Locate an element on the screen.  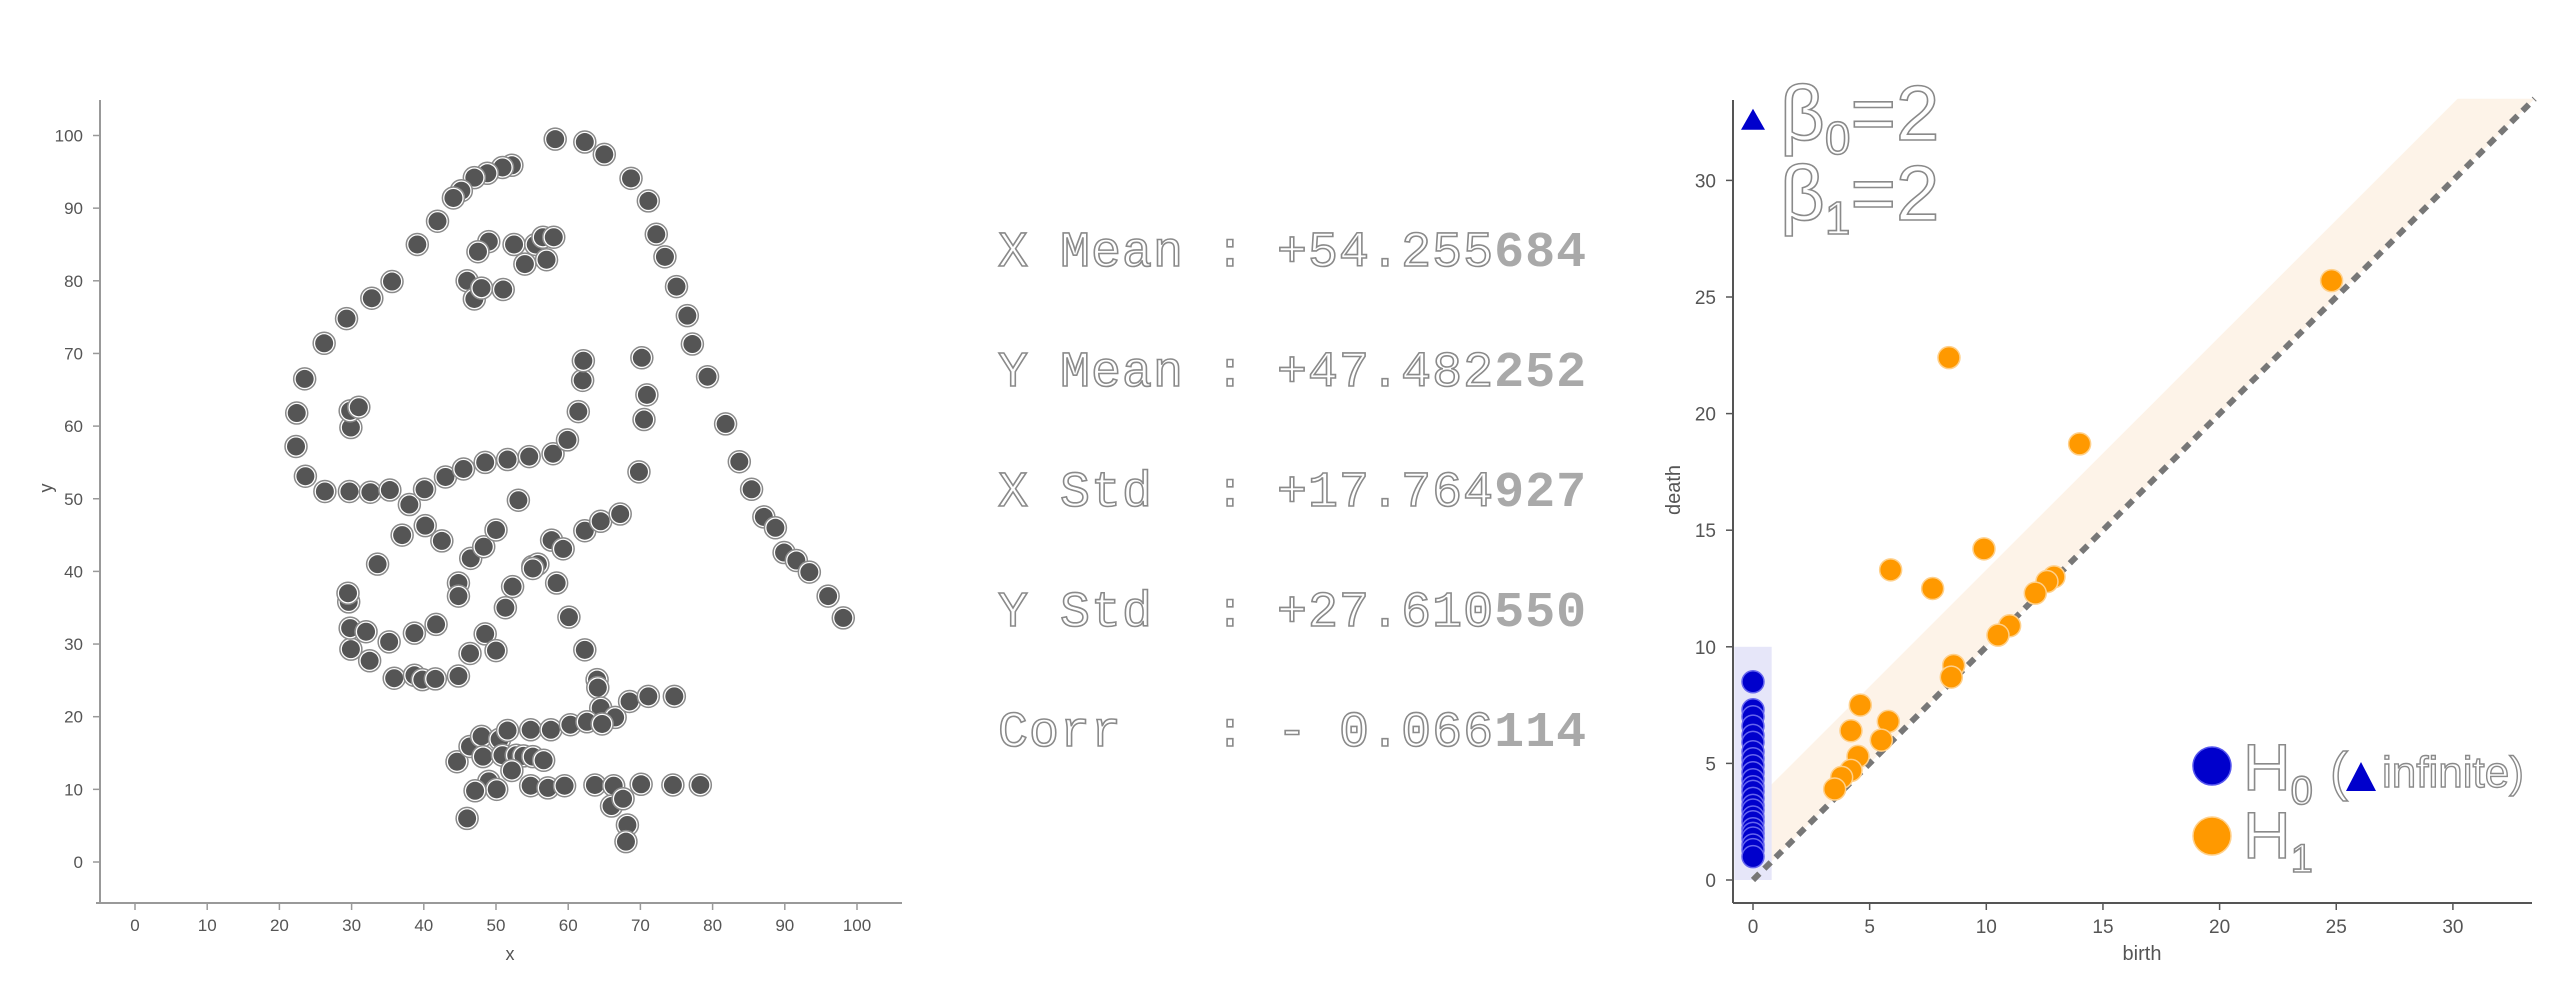
betti-subscript: 0 is located at coordinates (1838, 138).